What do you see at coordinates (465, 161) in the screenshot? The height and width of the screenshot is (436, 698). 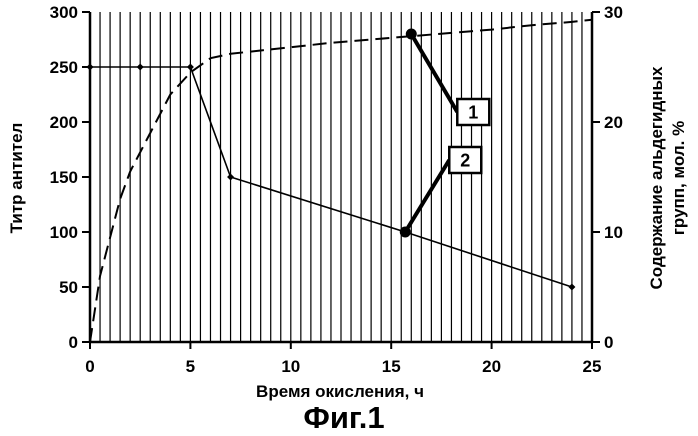 I see `callout-2-label: 2` at bounding box center [465, 161].